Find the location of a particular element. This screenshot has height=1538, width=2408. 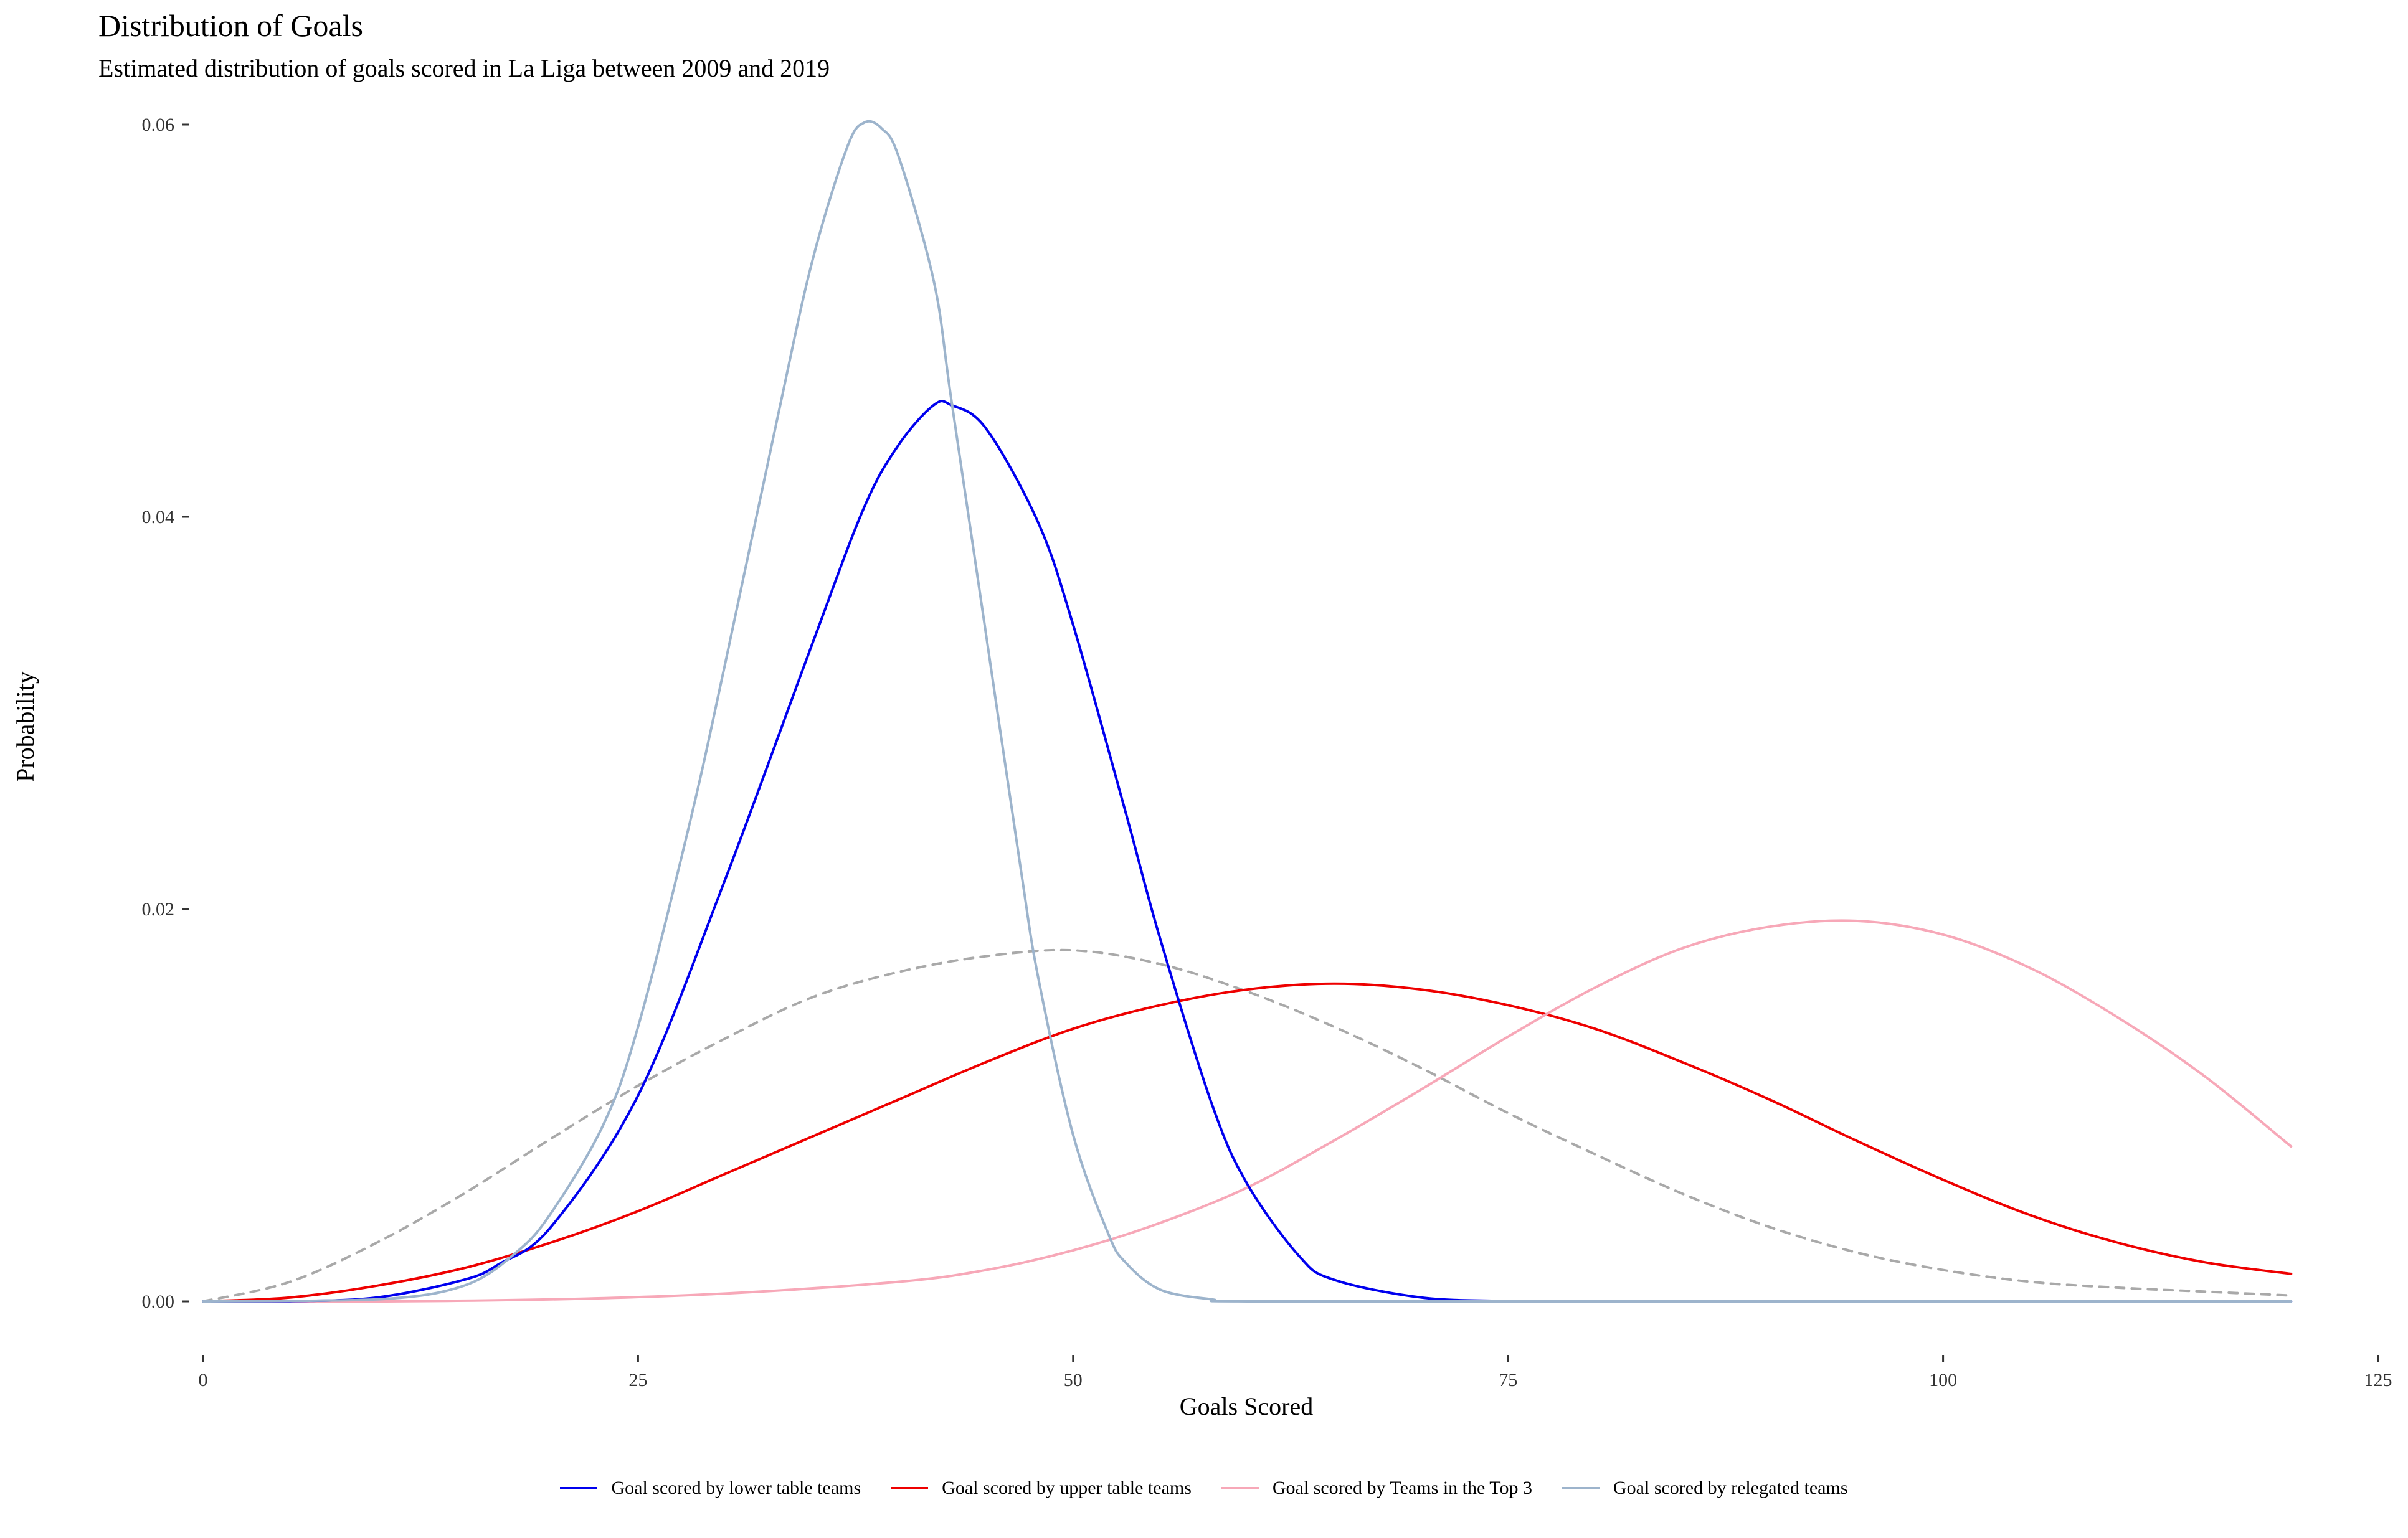

legend-item-lower-table: Goal scored by lower table teams is located at coordinates (710, 1488).